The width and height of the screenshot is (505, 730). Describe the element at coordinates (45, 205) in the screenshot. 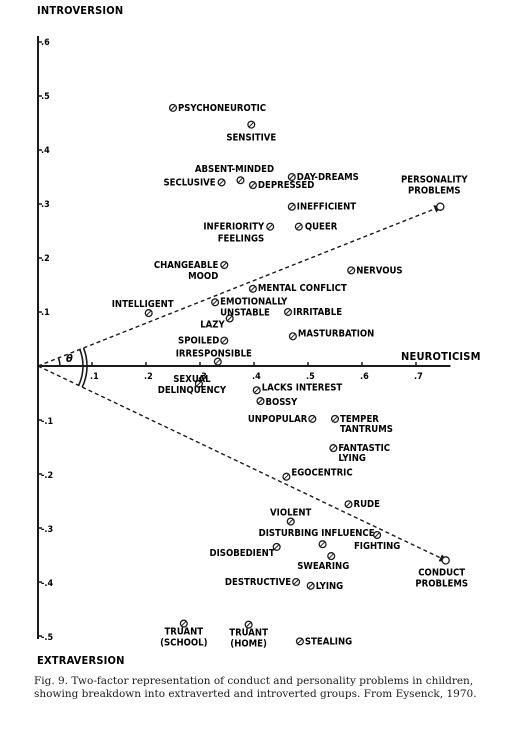

I see `y-tick-label: .3` at that location.